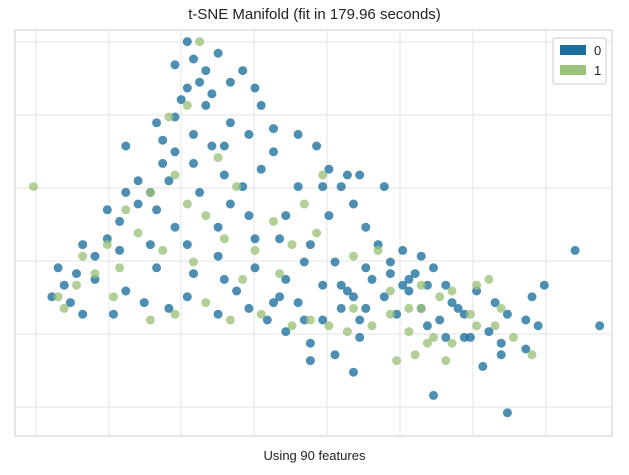 The width and height of the screenshot is (629, 475). What do you see at coordinates (314, 455) in the screenshot?
I see `x-axis-label: Using 90 features` at bounding box center [314, 455].